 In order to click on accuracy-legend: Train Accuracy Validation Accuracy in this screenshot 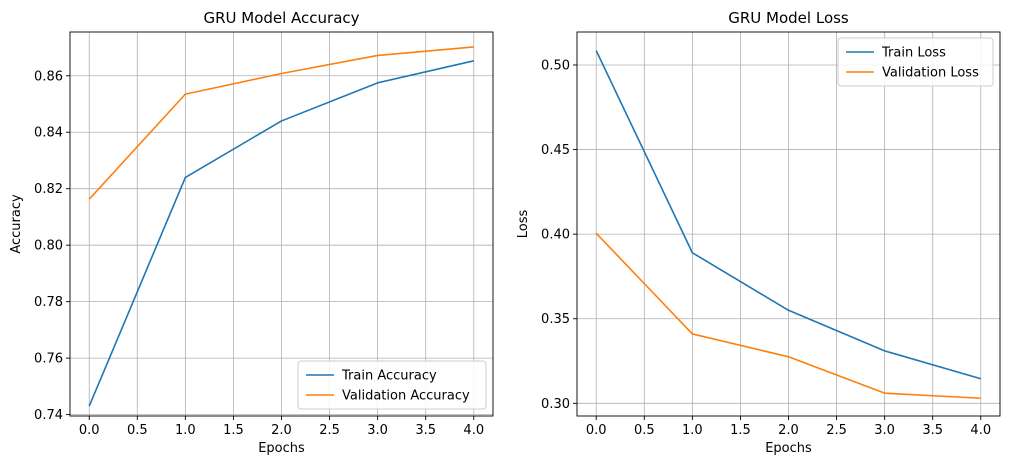, I will do `click(392, 385)`.